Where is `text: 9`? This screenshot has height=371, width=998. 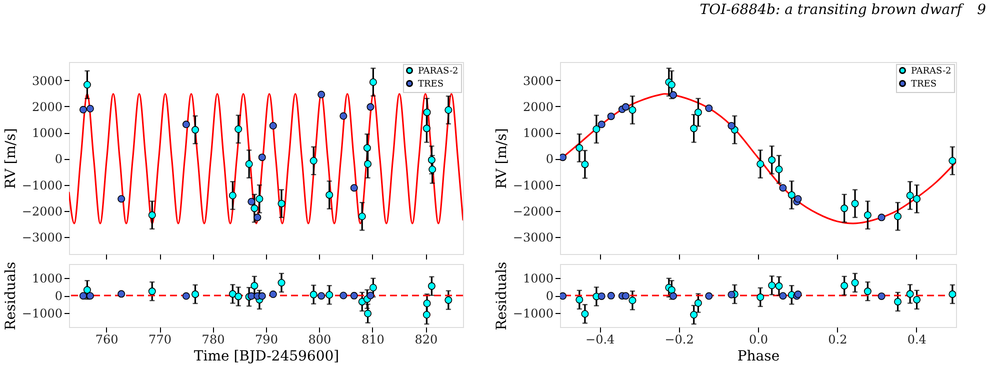
text: 9 is located at coordinates (981, 10).